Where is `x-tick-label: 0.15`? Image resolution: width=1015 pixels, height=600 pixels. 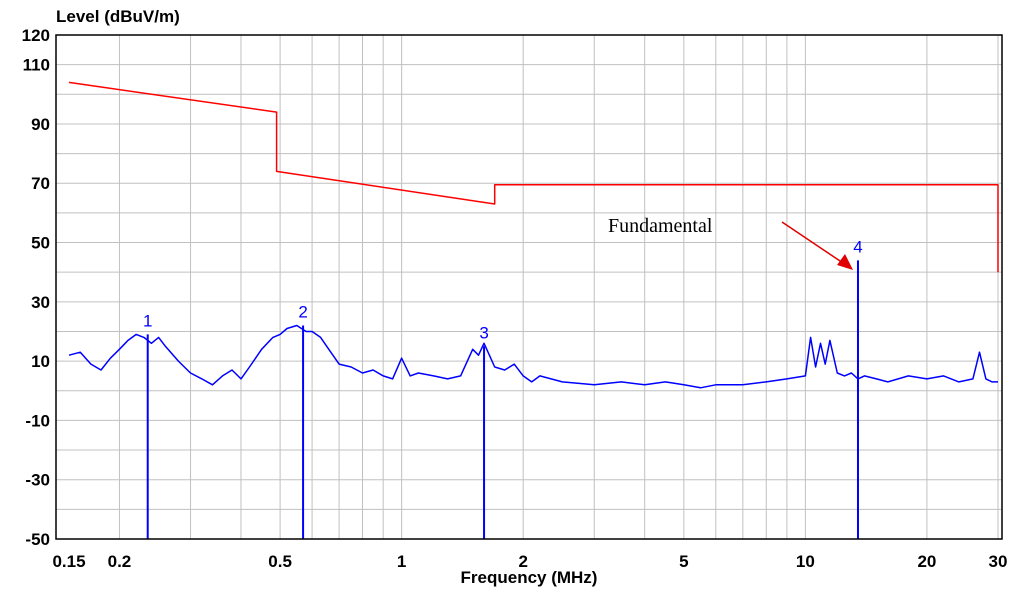
x-tick-label: 0.15 is located at coordinates (68, 561).